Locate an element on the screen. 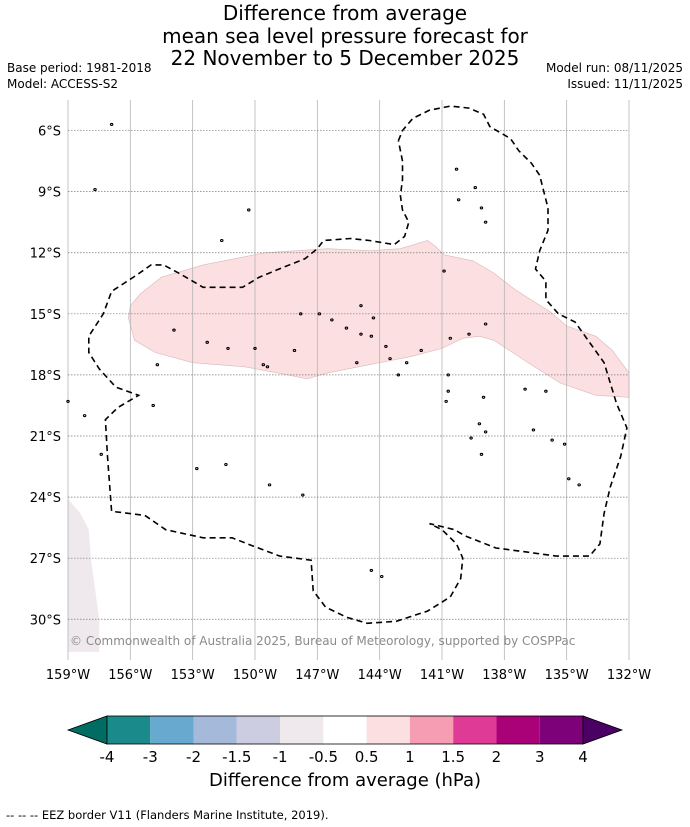 The image size is (690, 827). colorbar-tick-label: -4 is located at coordinates (107, 757).